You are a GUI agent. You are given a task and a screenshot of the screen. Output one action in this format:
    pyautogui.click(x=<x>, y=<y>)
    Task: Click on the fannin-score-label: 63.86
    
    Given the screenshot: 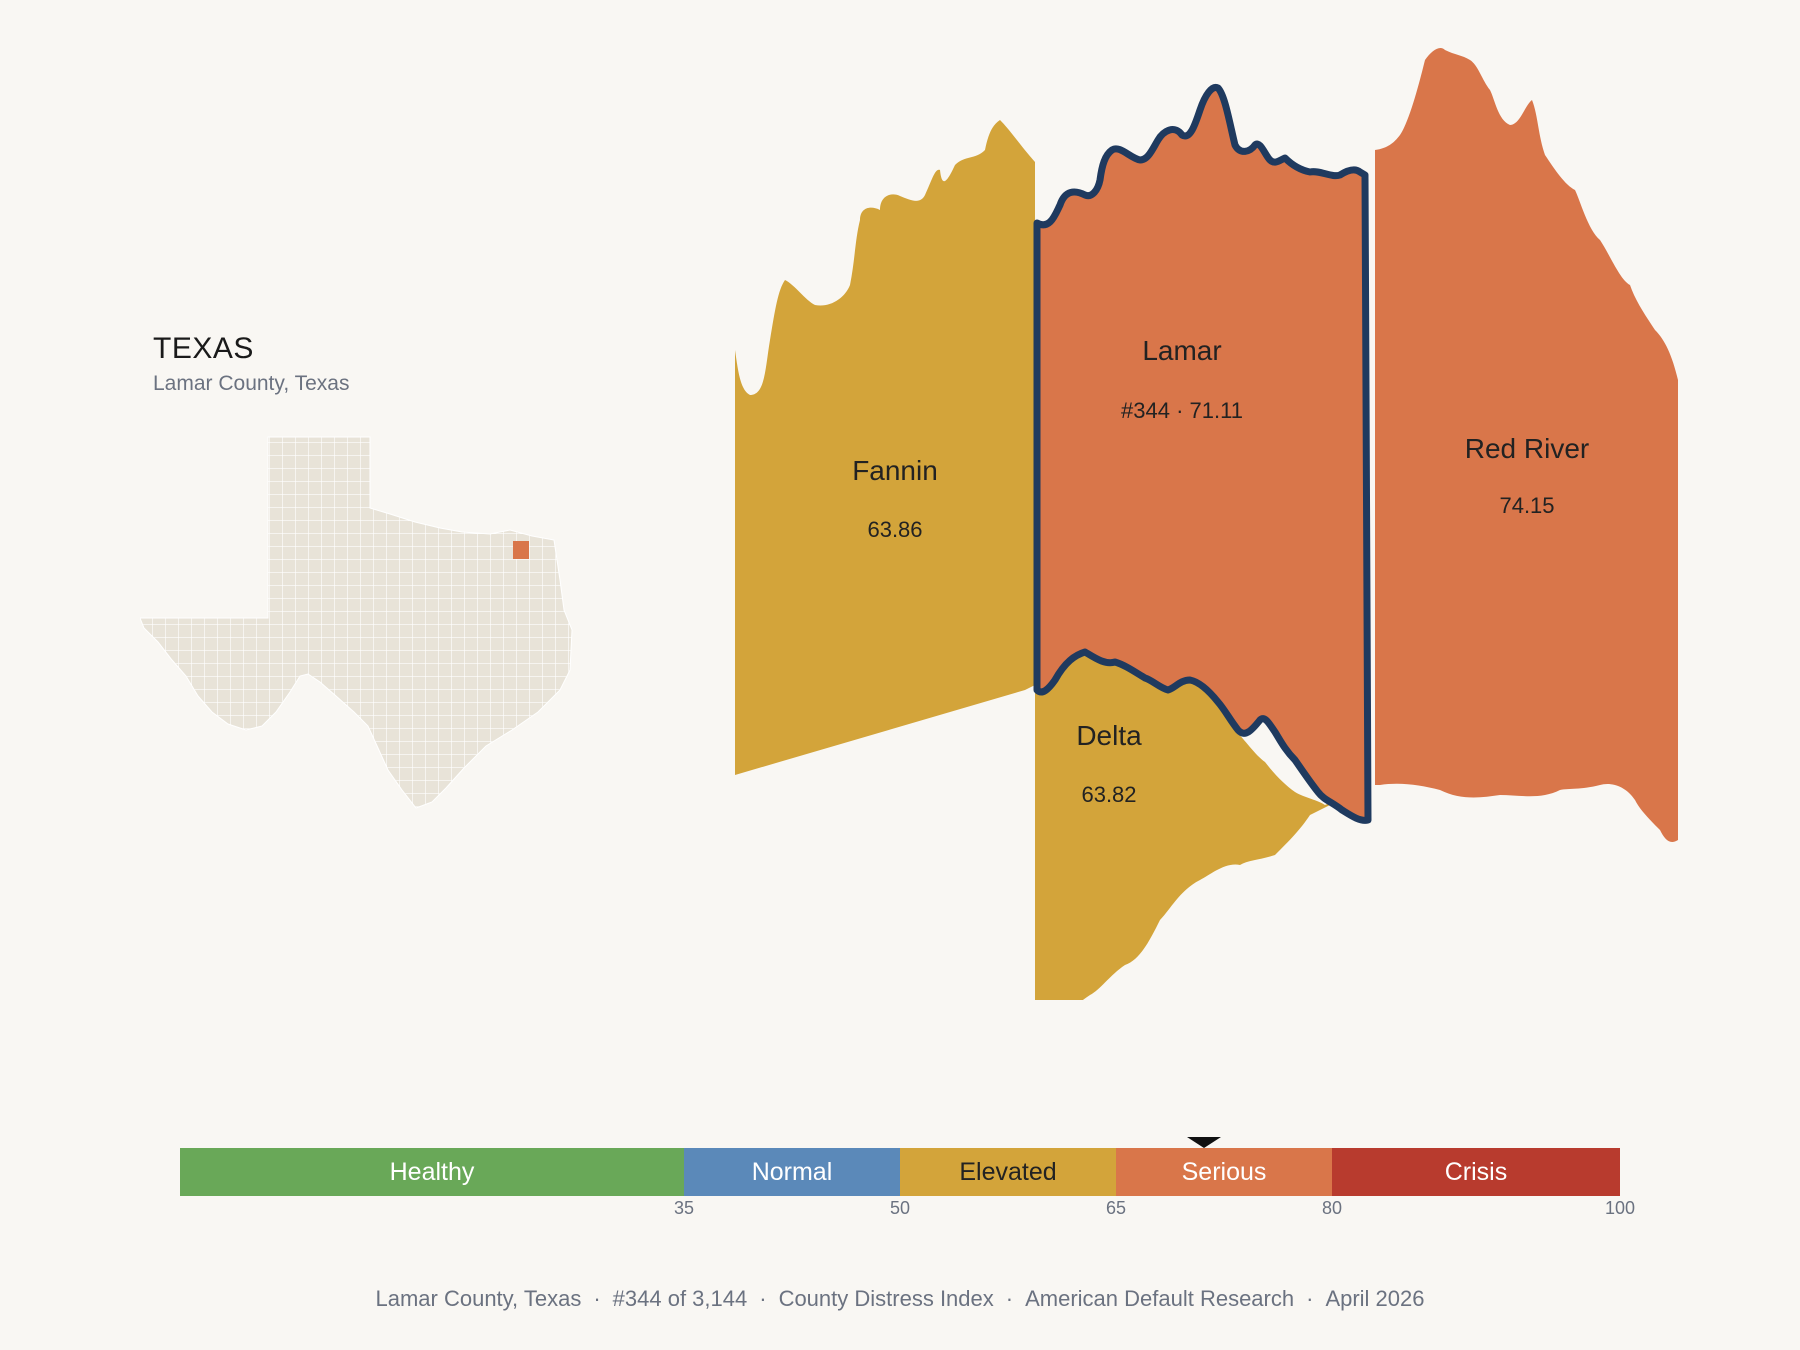 What is the action you would take?
    pyautogui.click(x=894, y=529)
    